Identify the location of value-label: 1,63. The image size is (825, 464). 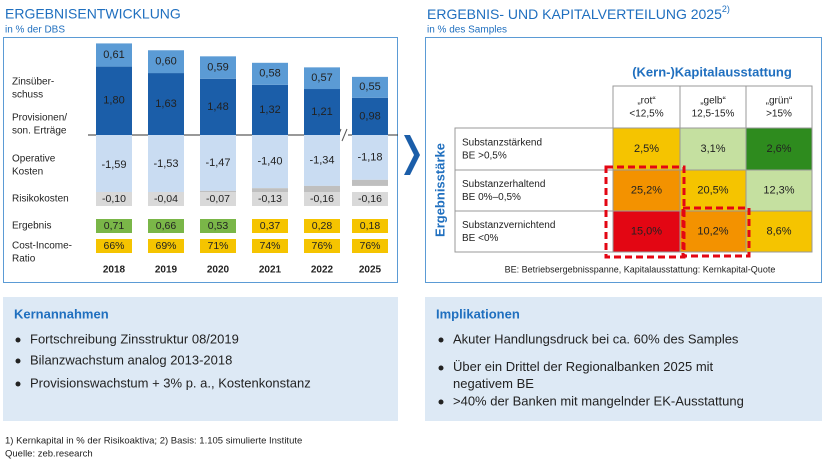
(165, 104).